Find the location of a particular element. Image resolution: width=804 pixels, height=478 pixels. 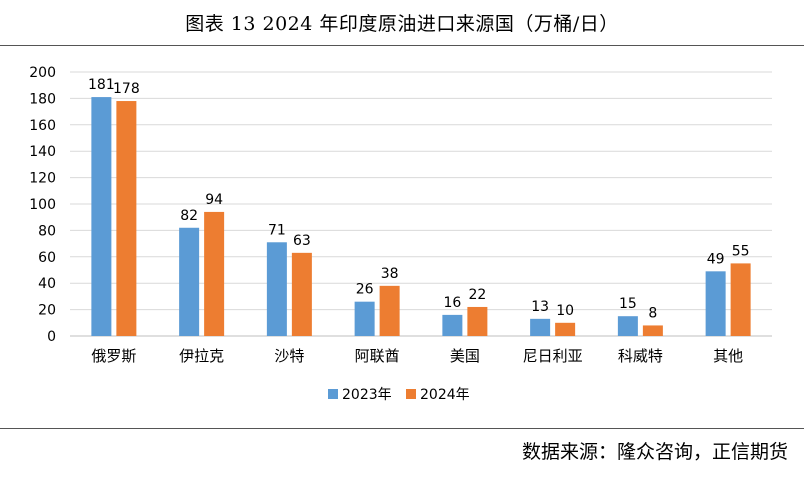

data-label: 63 is located at coordinates (302, 241).